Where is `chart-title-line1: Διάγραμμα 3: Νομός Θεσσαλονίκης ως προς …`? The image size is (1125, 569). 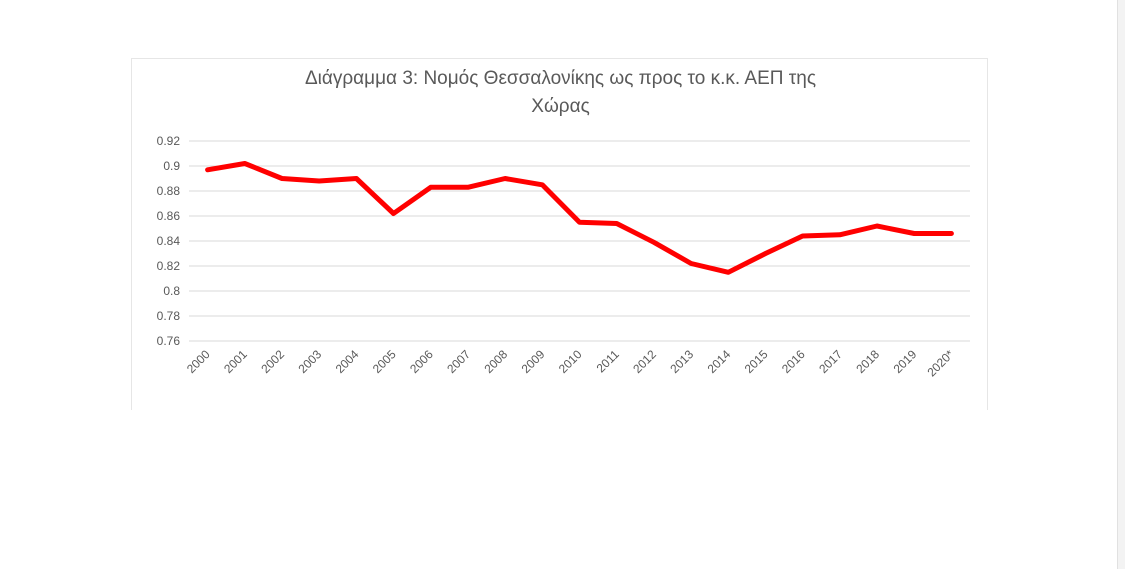
chart-title-line1: Διάγραμμα 3: Νομός Θεσσαλονίκης ως προς … is located at coordinates (560, 78).